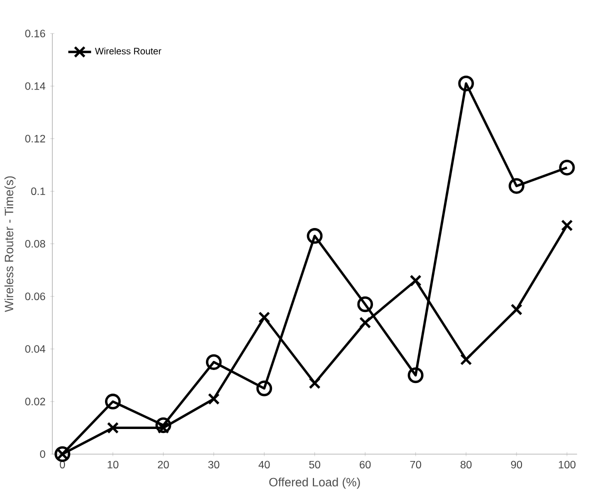  What do you see at coordinates (314, 464) in the screenshot?
I see `x-tick-label: 50` at bounding box center [314, 464].